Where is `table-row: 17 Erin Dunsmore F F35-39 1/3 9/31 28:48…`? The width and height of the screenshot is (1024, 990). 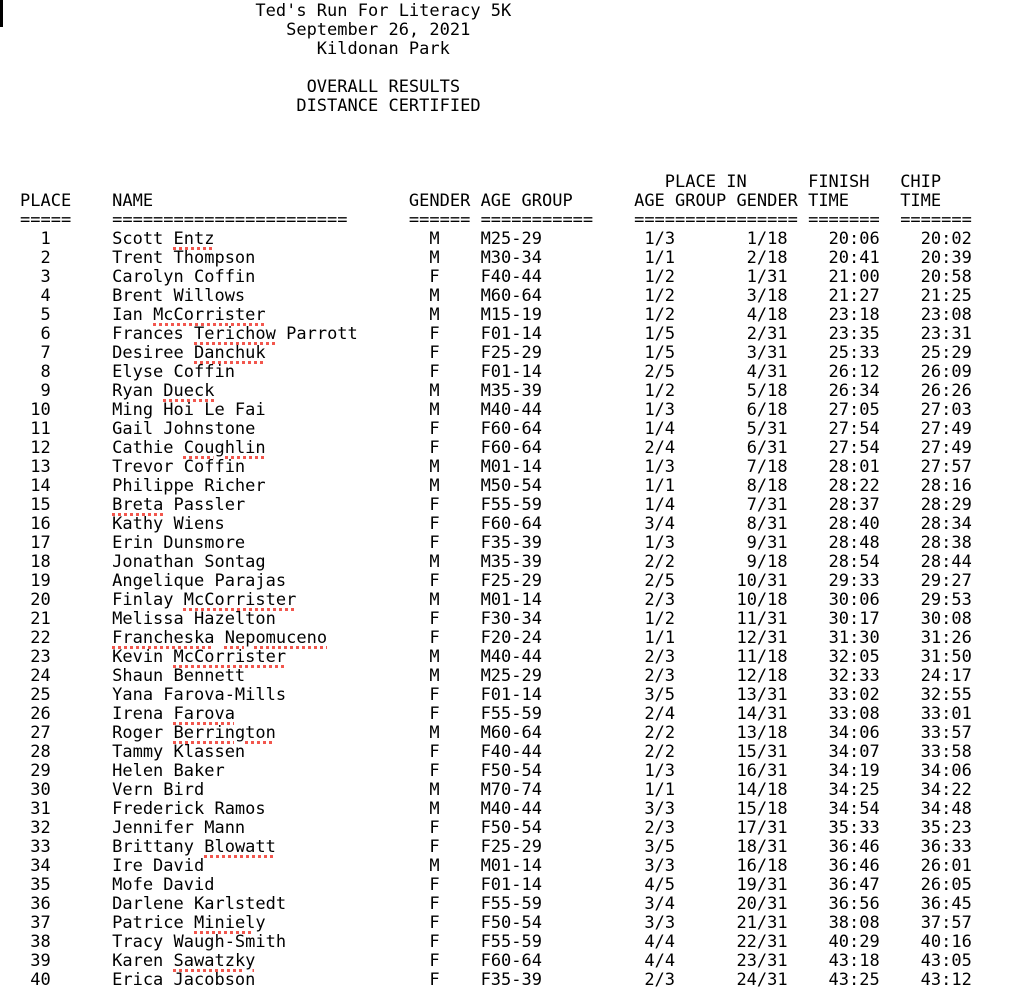
table-row: 17 Erin Dunsmore F F35-39 1/3 9/31 28:48… is located at coordinates (496, 543).